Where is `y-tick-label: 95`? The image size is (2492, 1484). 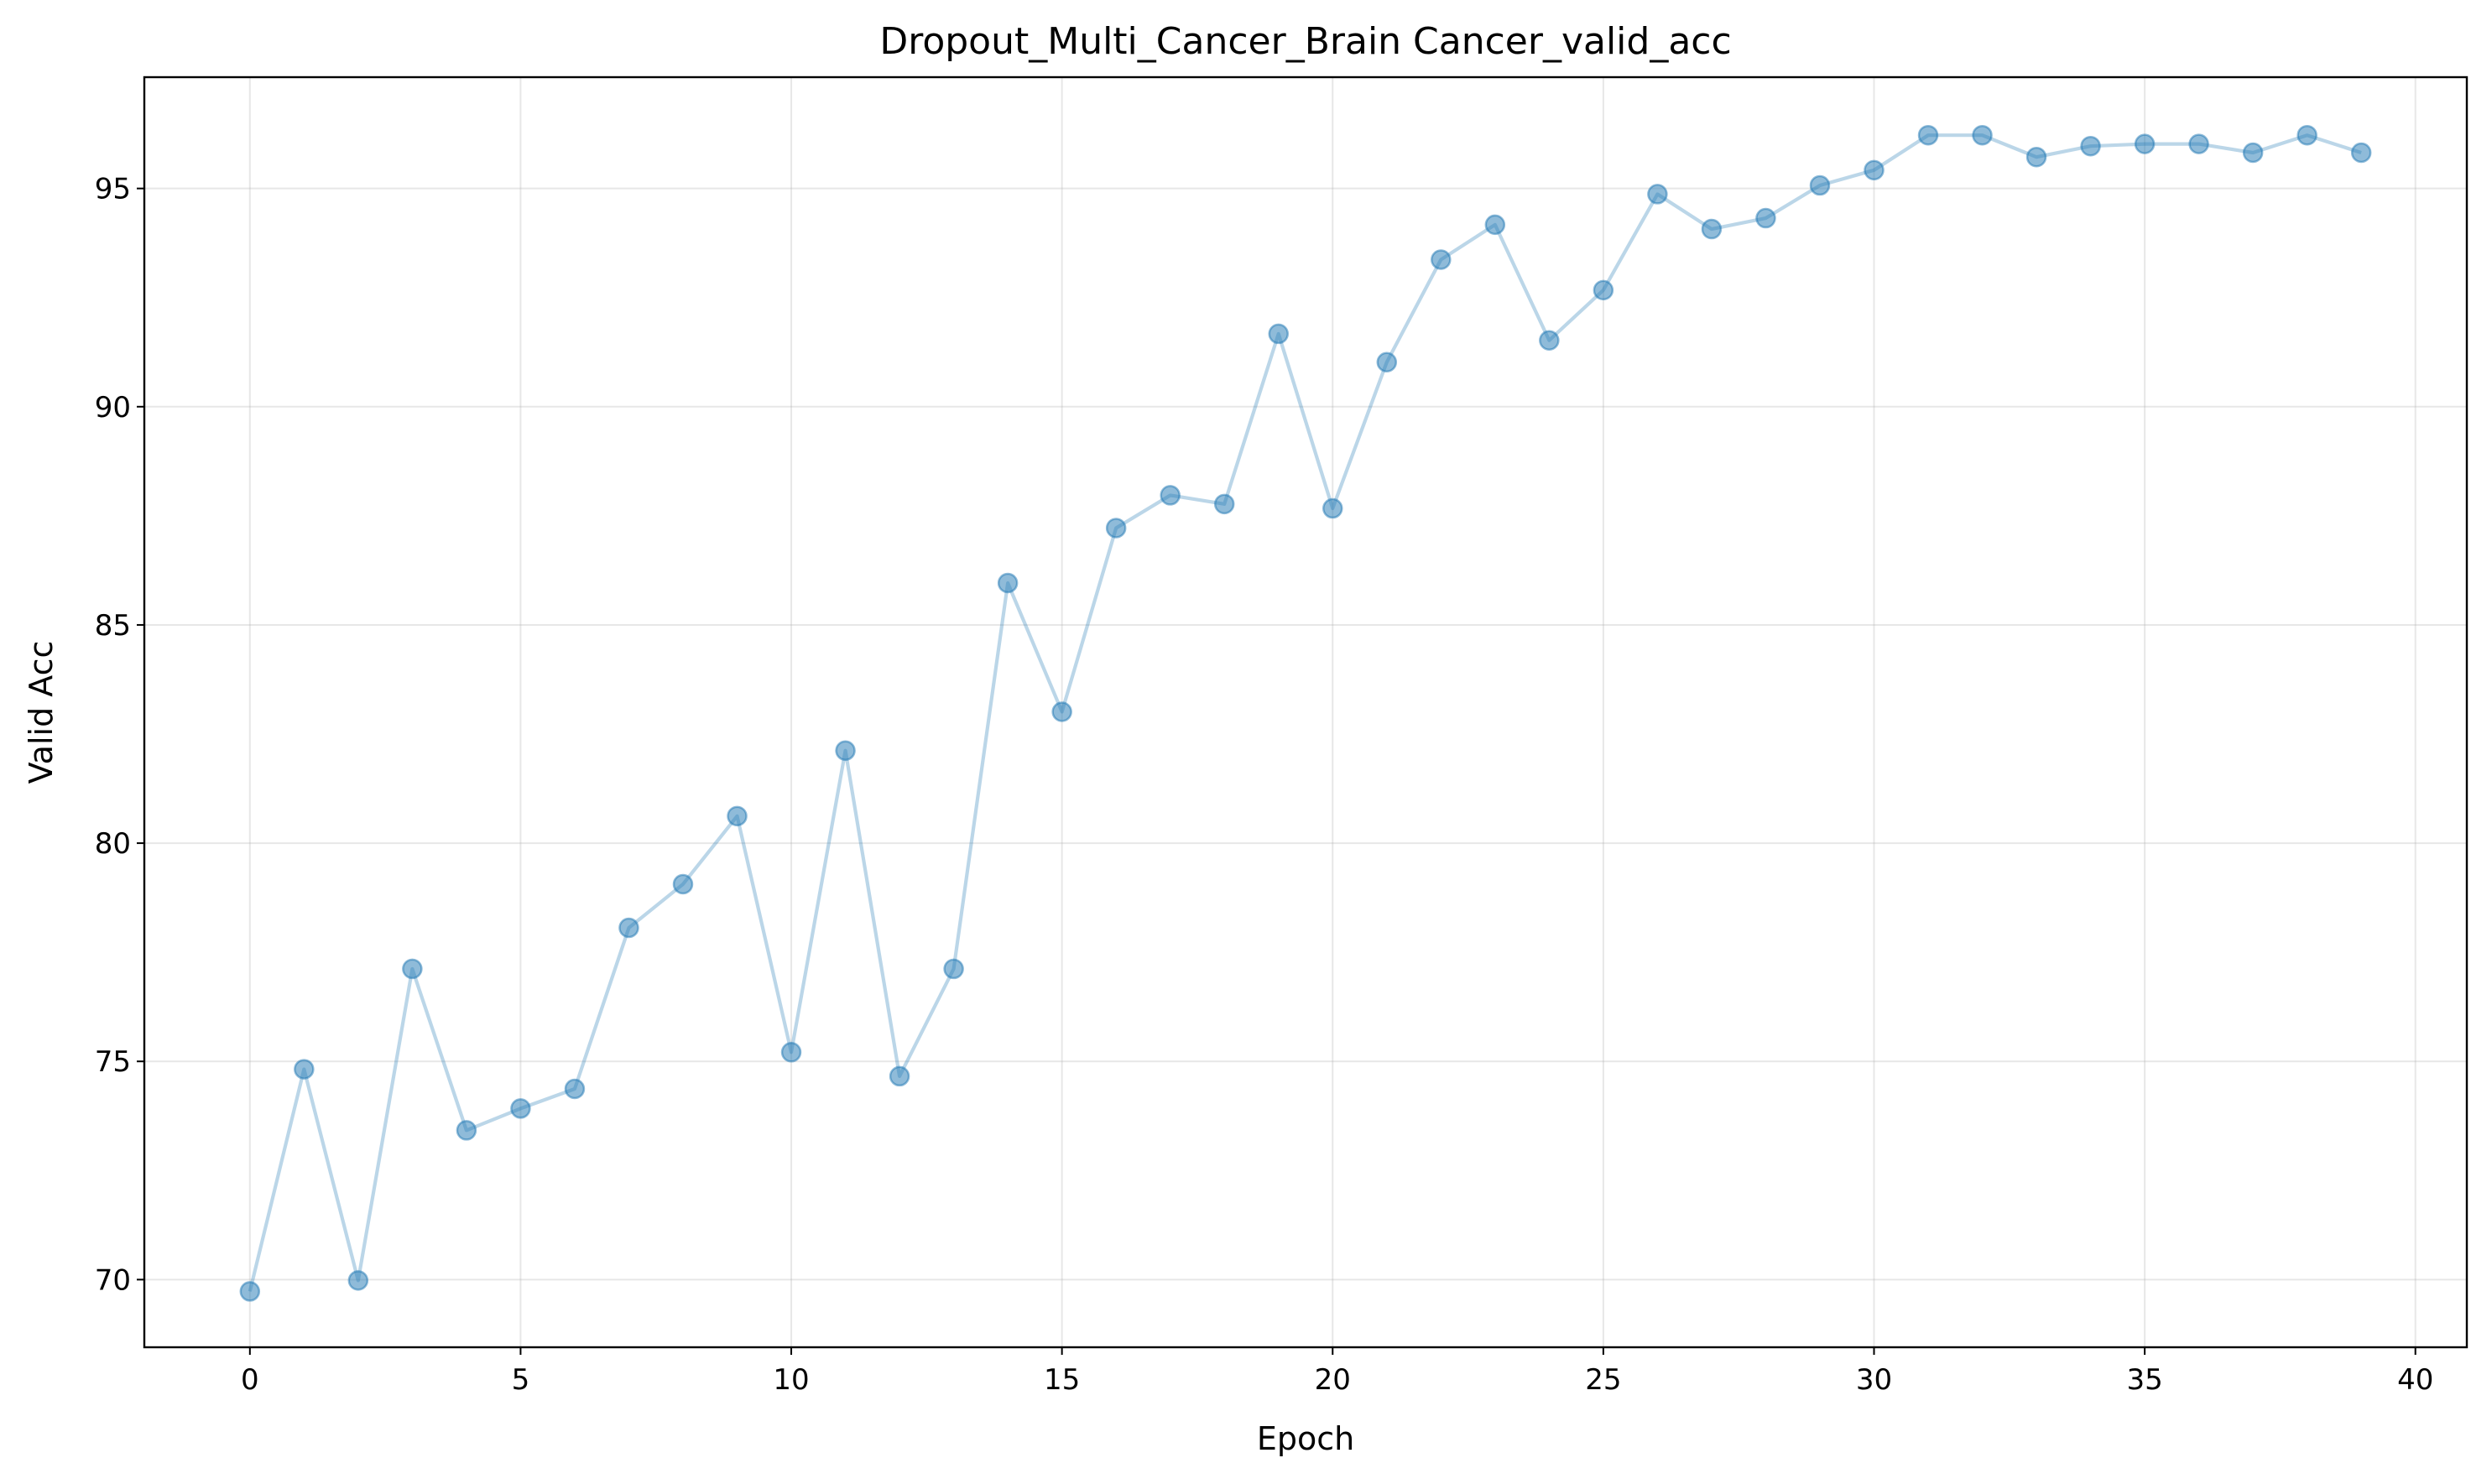
y-tick-label: 95 is located at coordinates (113, 189).